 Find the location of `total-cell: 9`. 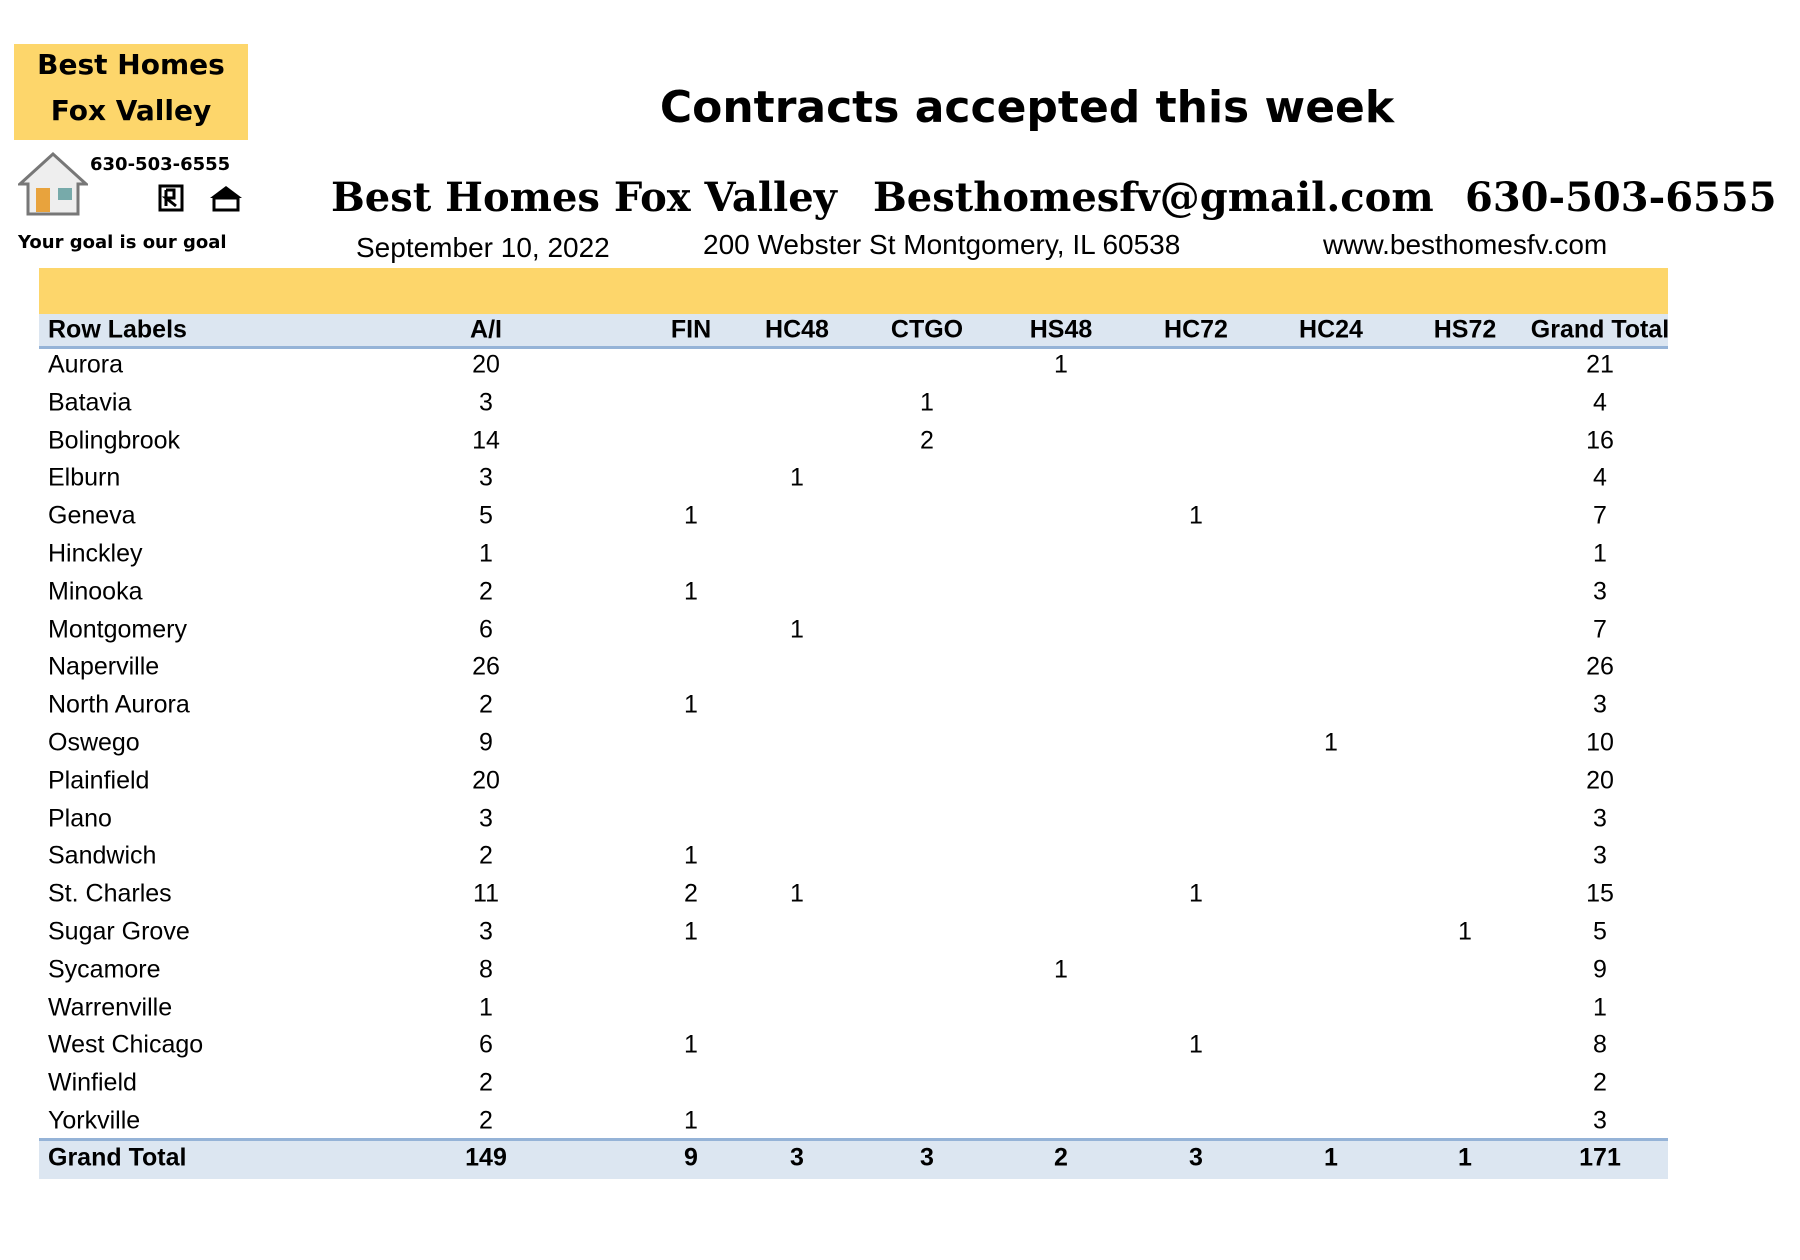

total-cell: 9 is located at coordinates (691, 1157).